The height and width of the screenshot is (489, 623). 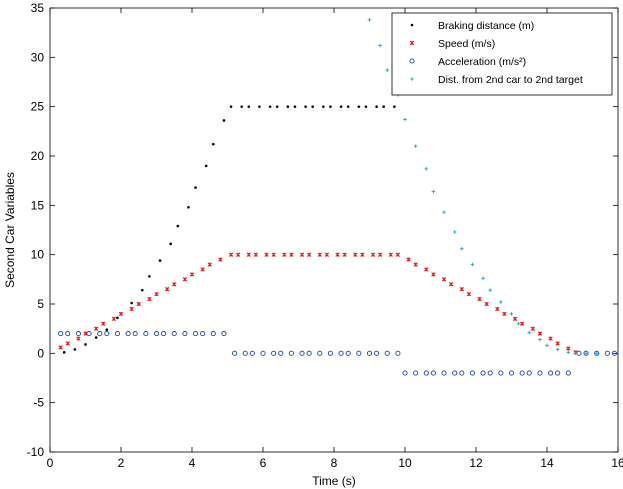 I want to click on y-tick-label: 10, so click(x=38, y=255).